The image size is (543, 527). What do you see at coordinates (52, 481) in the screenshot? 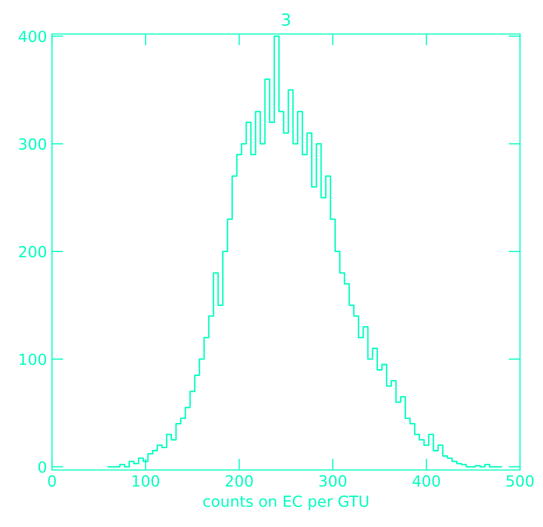
I see `x-tick-label: 0` at bounding box center [52, 481].